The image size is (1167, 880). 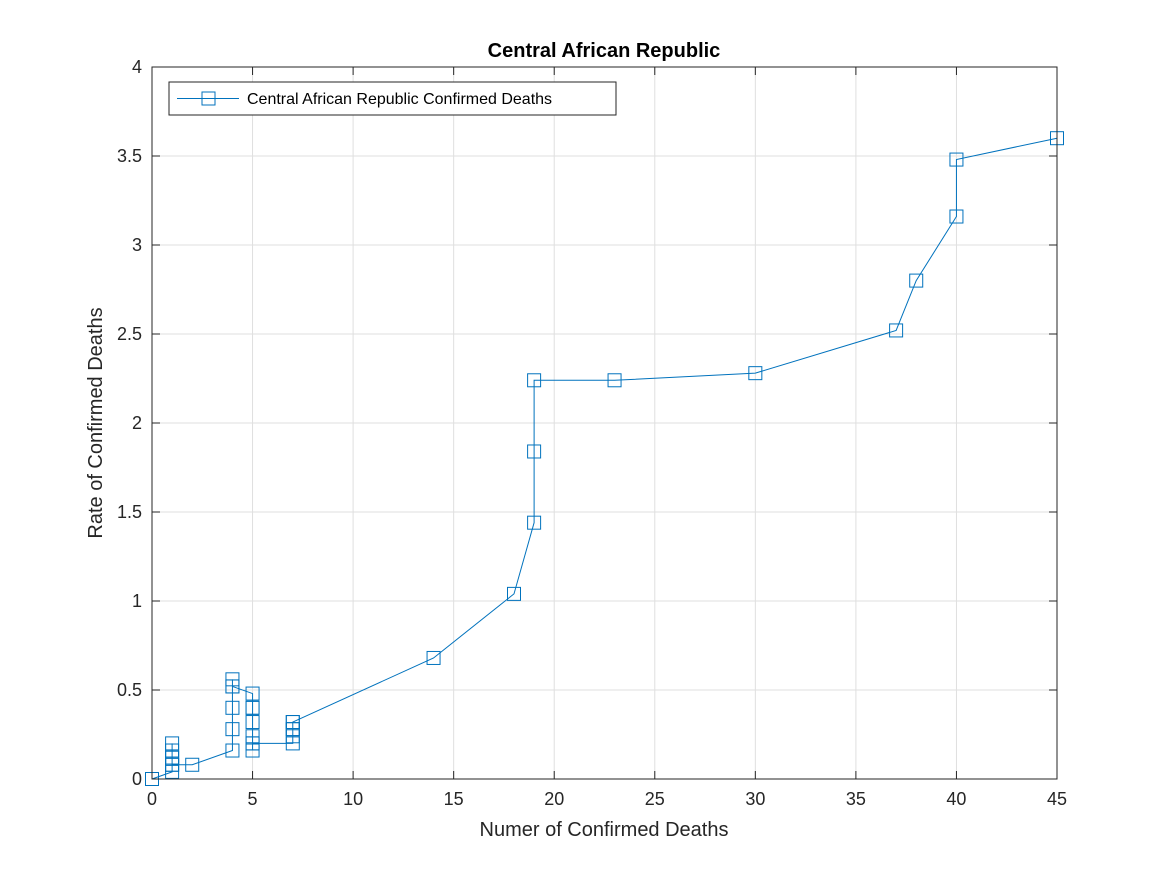 I want to click on y-tick-label: 4, so click(x=137, y=67).